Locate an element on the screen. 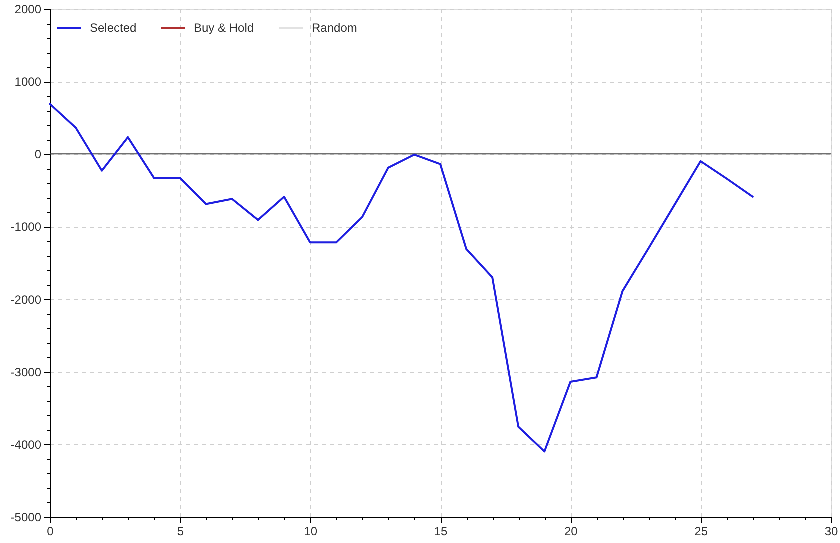  y-tick-label: 1000 is located at coordinates (28, 82).